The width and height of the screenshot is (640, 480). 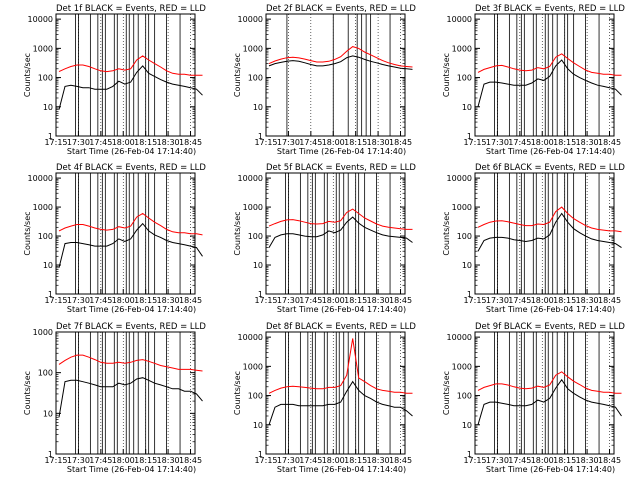 What do you see at coordinates (27, 75) in the screenshot?
I see `panel-1-ylabel: Counts/sec` at bounding box center [27, 75].